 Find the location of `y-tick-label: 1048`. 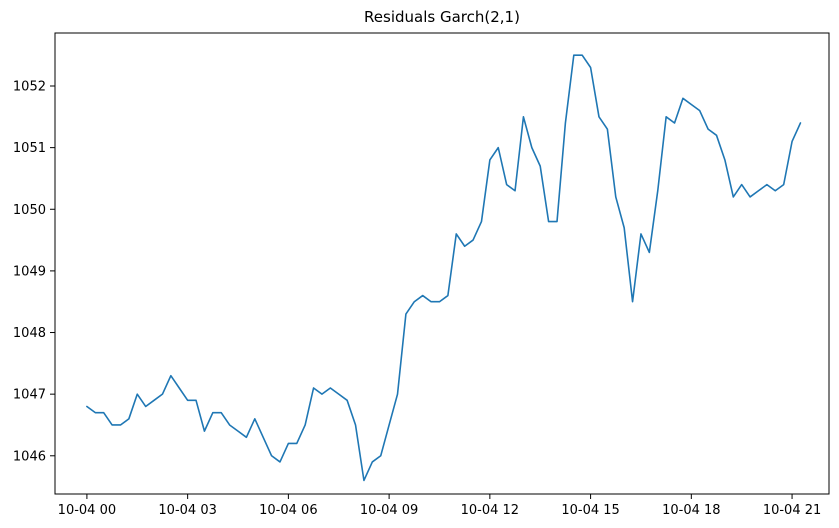

y-tick-label: 1048 is located at coordinates (29, 333).